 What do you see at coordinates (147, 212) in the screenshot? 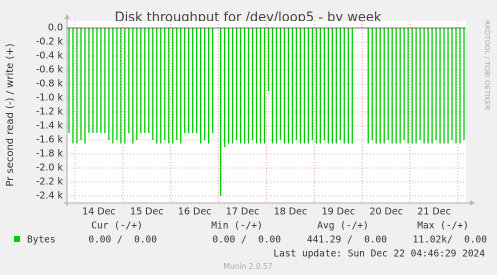
I see `x-tick-label: 15 Dec` at bounding box center [147, 212].